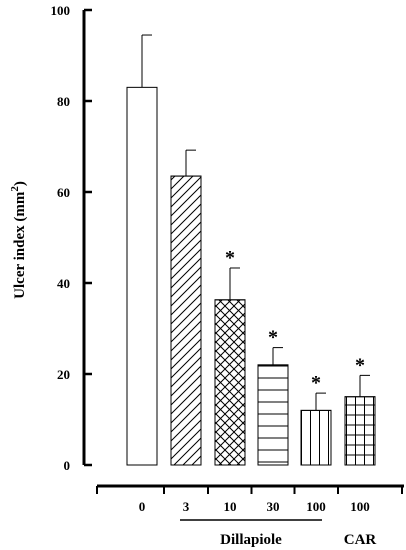 Image resolution: width=406 pixels, height=550 pixels. What do you see at coordinates (250, 489) in the screenshot?
I see `x-axis` at bounding box center [250, 489].